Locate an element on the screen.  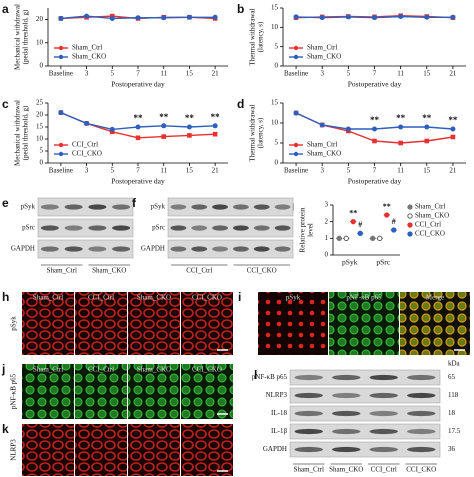
row-label: pSyk is located at coordinates (14, 323).